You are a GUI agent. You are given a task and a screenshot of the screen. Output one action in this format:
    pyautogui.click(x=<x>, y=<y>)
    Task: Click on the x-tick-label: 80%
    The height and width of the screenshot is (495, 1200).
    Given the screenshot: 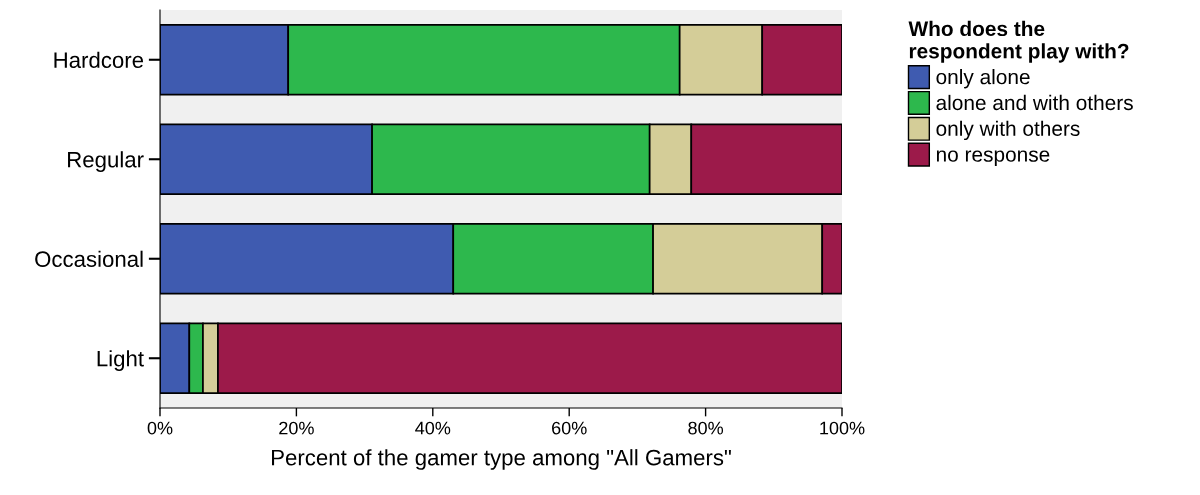 What is the action you would take?
    pyautogui.click(x=706, y=428)
    